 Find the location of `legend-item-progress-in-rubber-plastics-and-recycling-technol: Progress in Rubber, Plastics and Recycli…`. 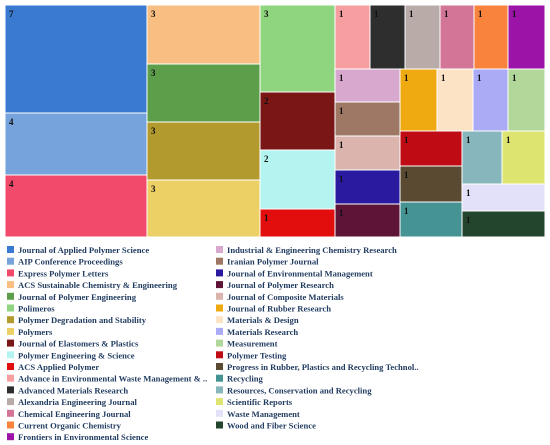

legend-item-progress-in-rubber-plastics-and-recycling-technol: Progress in Rubber, Plastics and Recycli… is located at coordinates (317, 367).